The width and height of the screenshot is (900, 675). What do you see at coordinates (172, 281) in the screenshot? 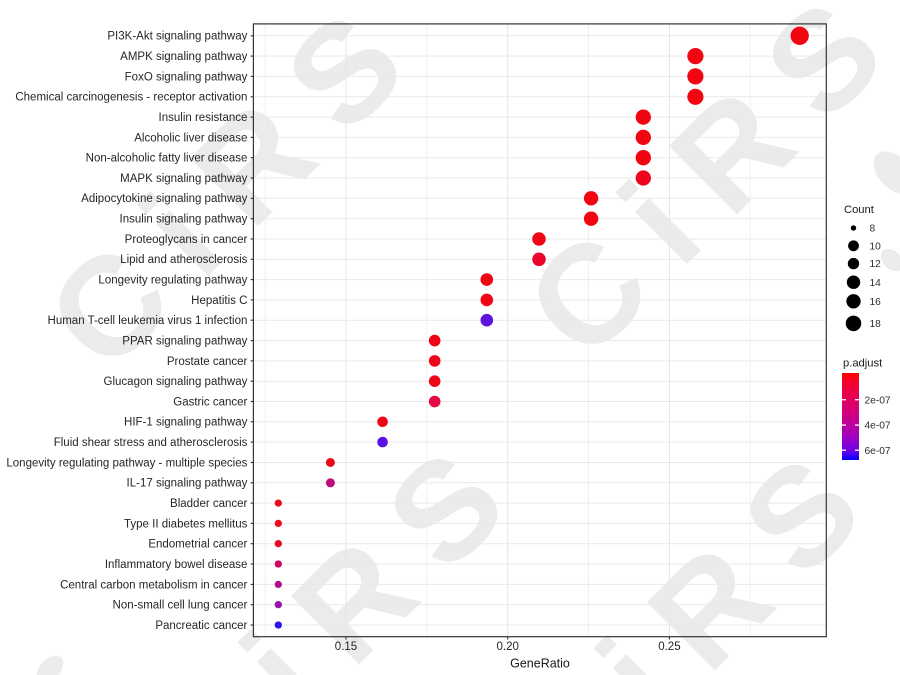
I see `svg-text: Longevity regulating pathway` at bounding box center [172, 281].